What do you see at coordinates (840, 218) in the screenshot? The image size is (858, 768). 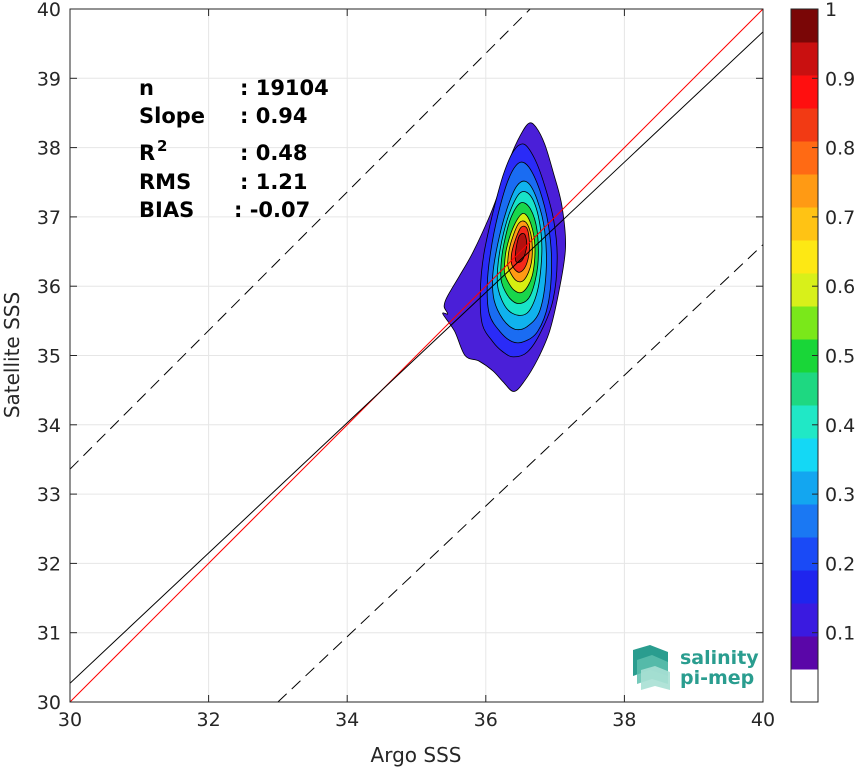 I see `colorbar-tick-label: 0.7` at bounding box center [840, 218].